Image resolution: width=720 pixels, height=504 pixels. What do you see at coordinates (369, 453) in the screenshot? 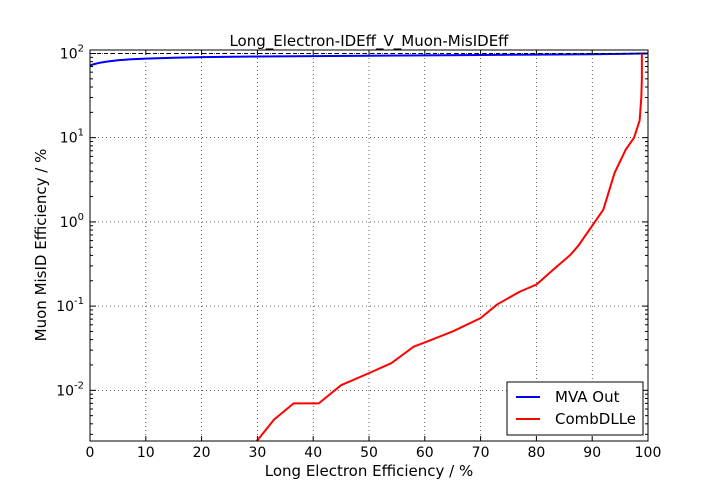
I see `x-tick-label: 50` at bounding box center [369, 453].